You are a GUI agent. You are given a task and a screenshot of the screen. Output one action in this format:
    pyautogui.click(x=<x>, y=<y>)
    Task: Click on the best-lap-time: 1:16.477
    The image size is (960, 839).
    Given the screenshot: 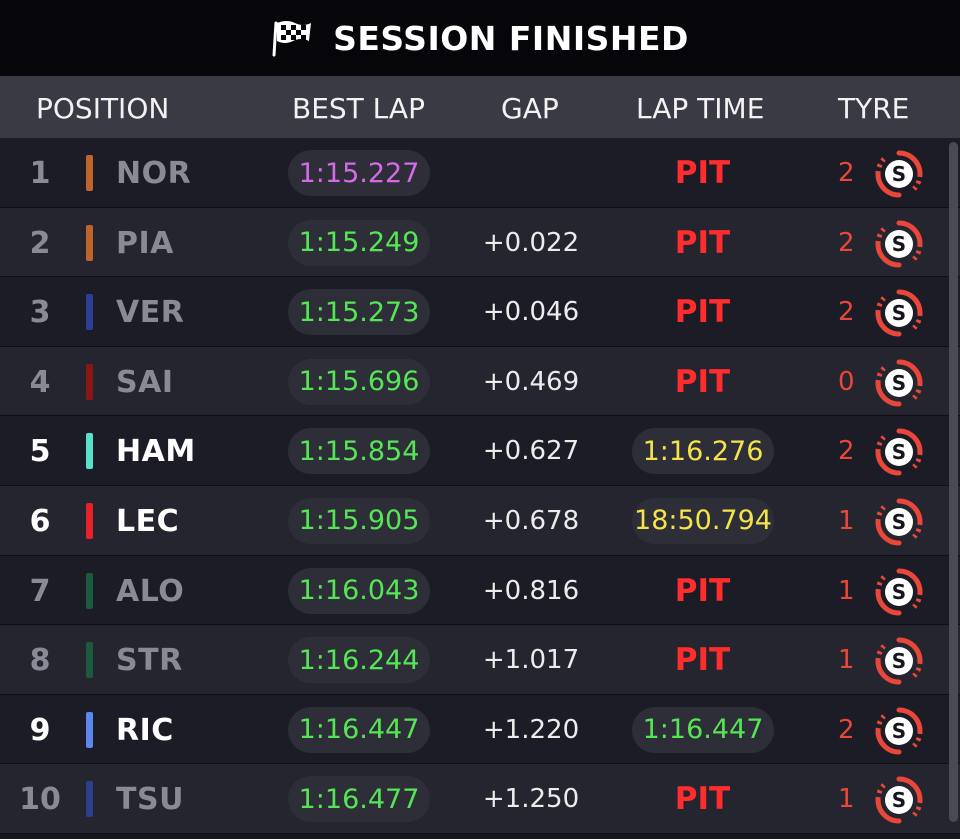 What is the action you would take?
    pyautogui.click(x=359, y=799)
    